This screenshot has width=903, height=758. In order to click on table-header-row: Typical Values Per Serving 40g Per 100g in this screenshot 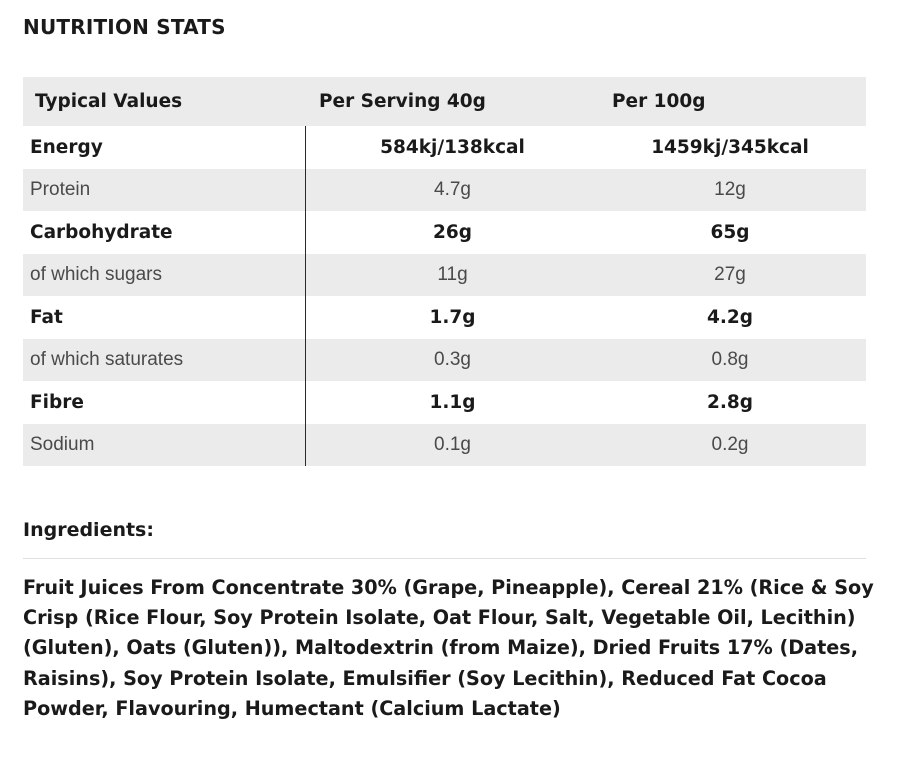, I will do `click(444, 101)`.